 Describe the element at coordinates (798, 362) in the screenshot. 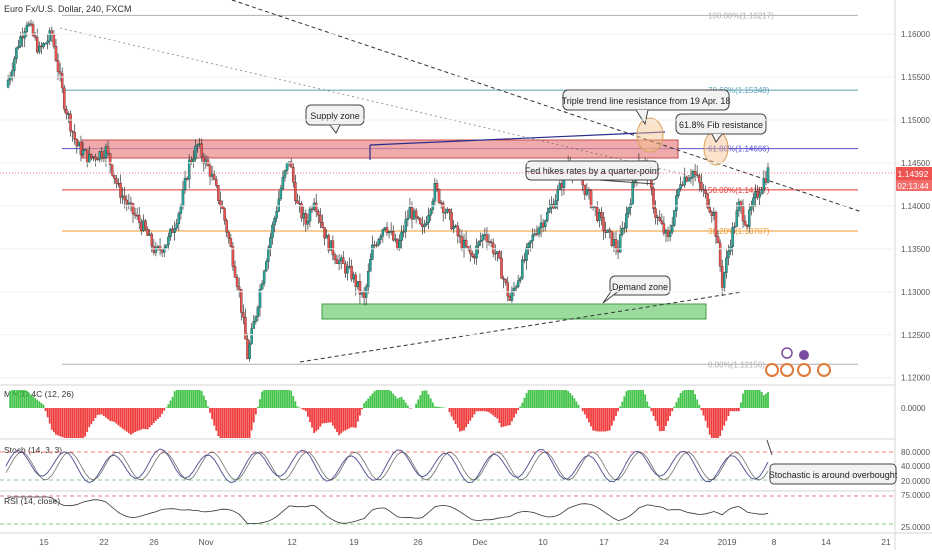

I see `event-badges` at that location.